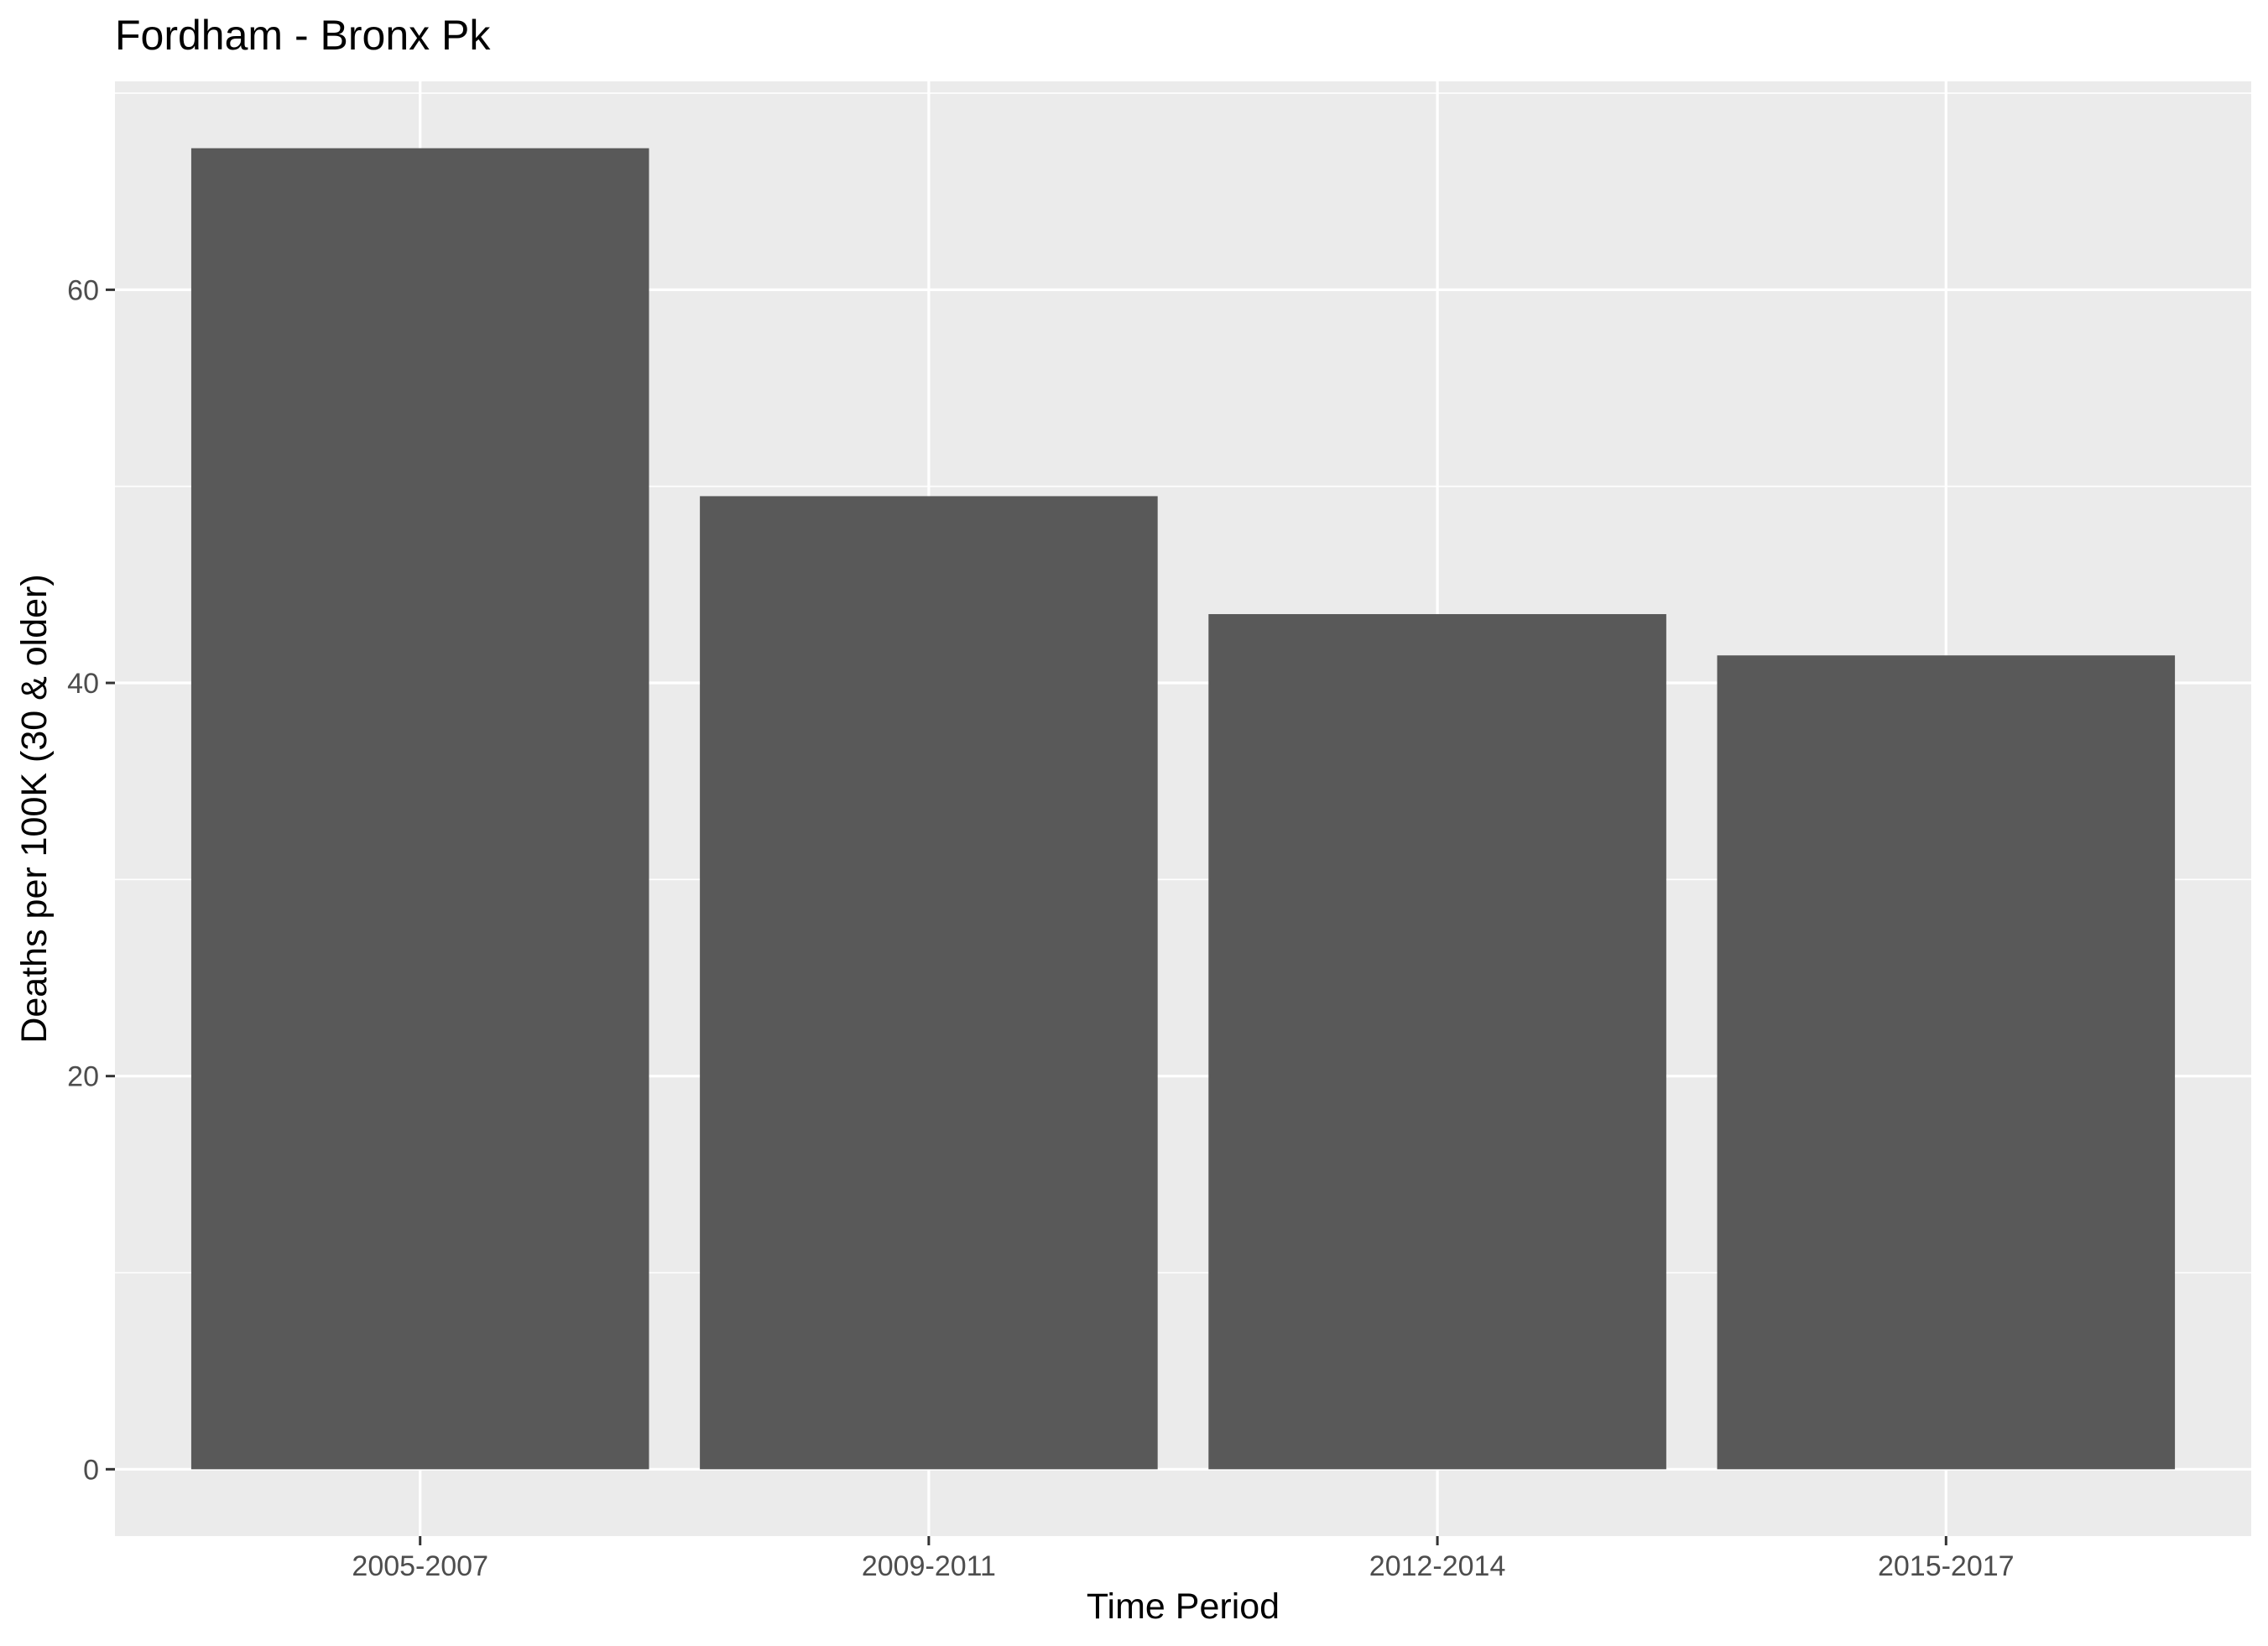  Describe the element at coordinates (1438, 1566) in the screenshot. I see `x-tick-label: 2012-2014` at that location.